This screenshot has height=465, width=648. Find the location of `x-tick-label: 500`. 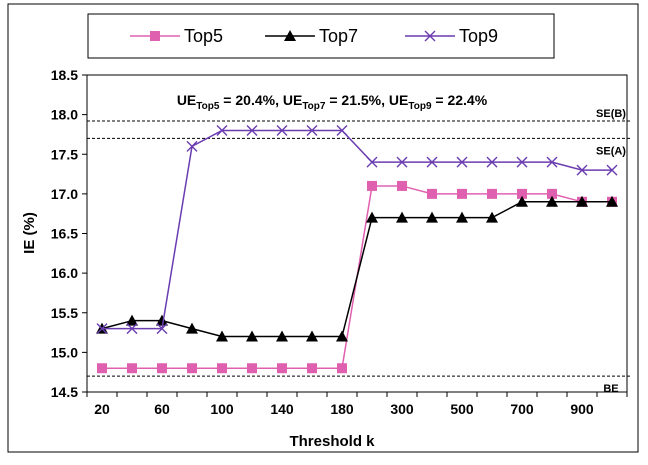

x-tick-label: 500 is located at coordinates (462, 409).